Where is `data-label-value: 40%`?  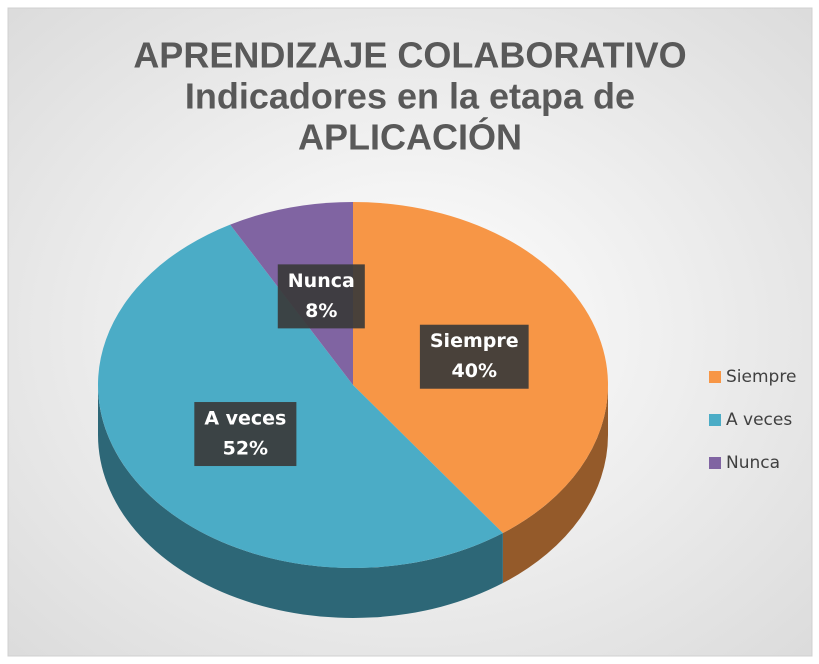
data-label-value: 40% is located at coordinates (474, 371).